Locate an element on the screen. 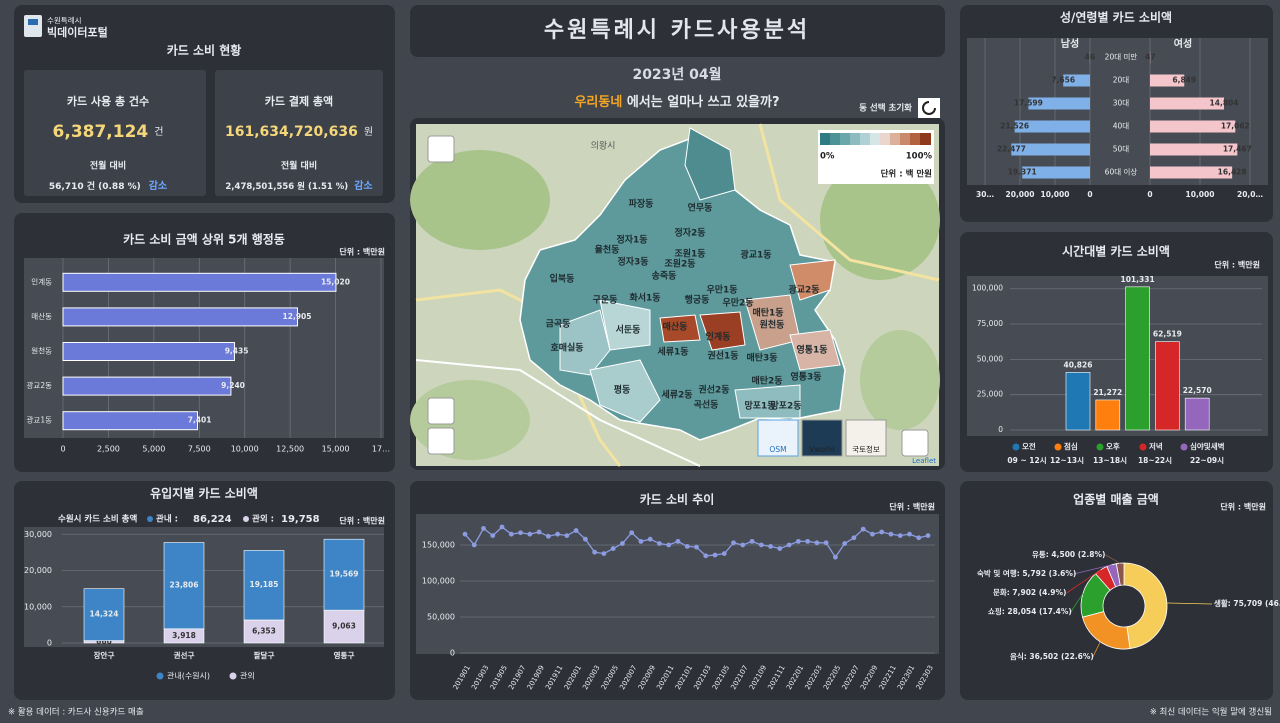  kpi-compare: 56,710 건 (0.88 %)감소 is located at coordinates (108, 186).